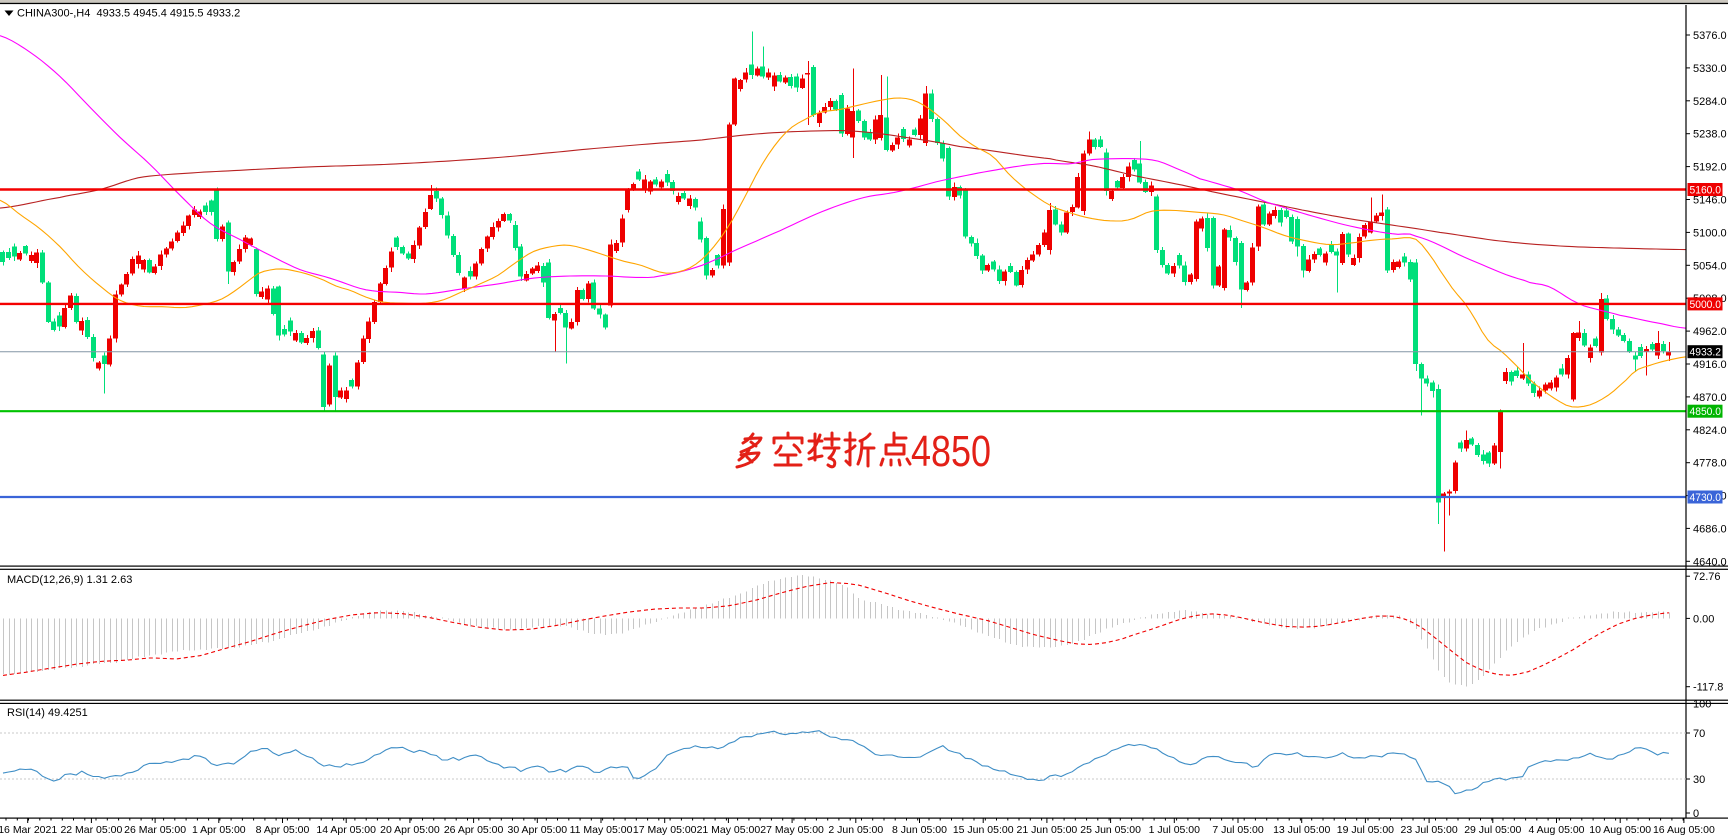 Image resolution: width=1728 pixels, height=839 pixels. What do you see at coordinates (47, 713) in the screenshot?
I see `svg-text: RSI(14) 49.4251` at bounding box center [47, 713].